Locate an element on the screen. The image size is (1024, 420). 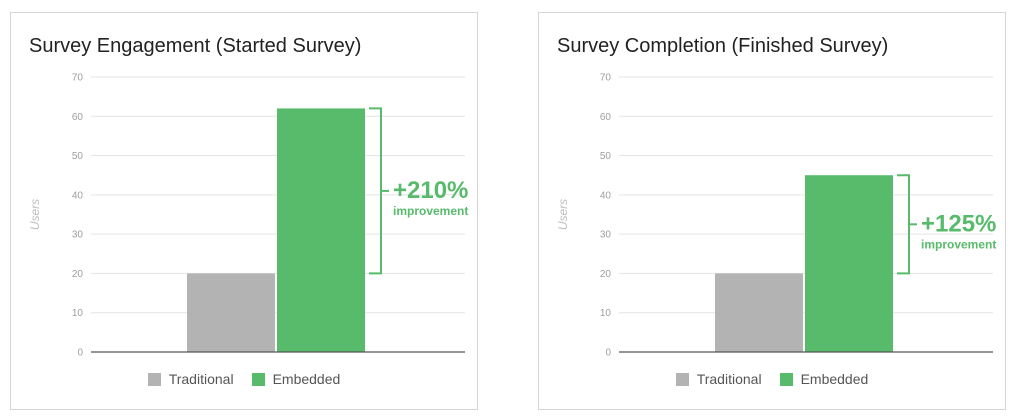
improvement-percent: +210% is located at coordinates (430, 190).